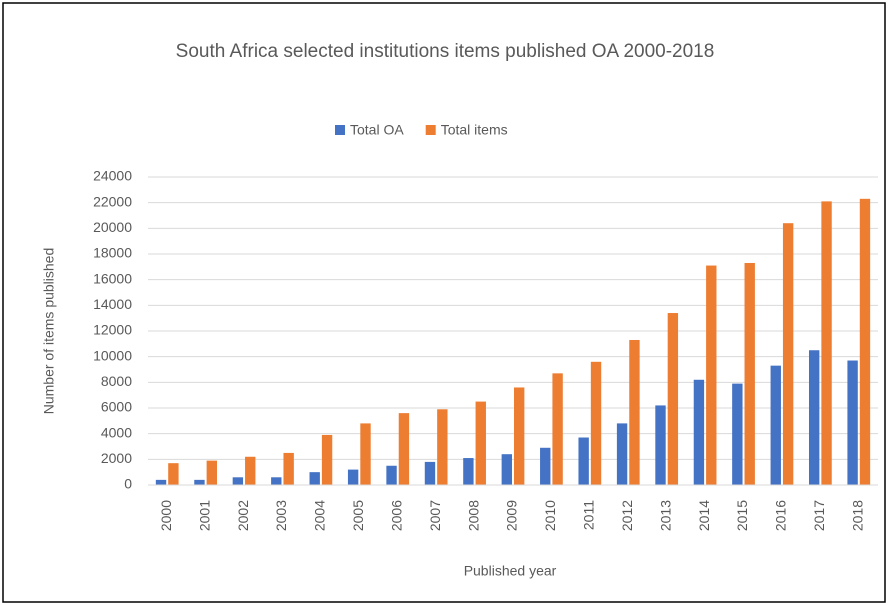  What do you see at coordinates (781, 515) in the screenshot?
I see `x-tick-label: 2016` at bounding box center [781, 515].